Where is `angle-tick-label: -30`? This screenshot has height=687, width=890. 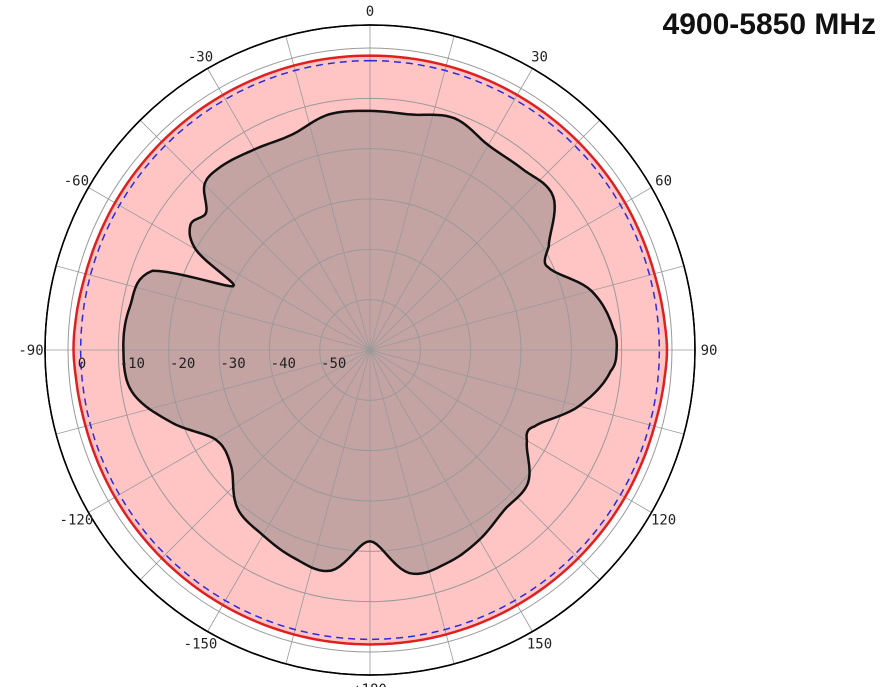
angle-tick-label: -30 is located at coordinates (200, 57).